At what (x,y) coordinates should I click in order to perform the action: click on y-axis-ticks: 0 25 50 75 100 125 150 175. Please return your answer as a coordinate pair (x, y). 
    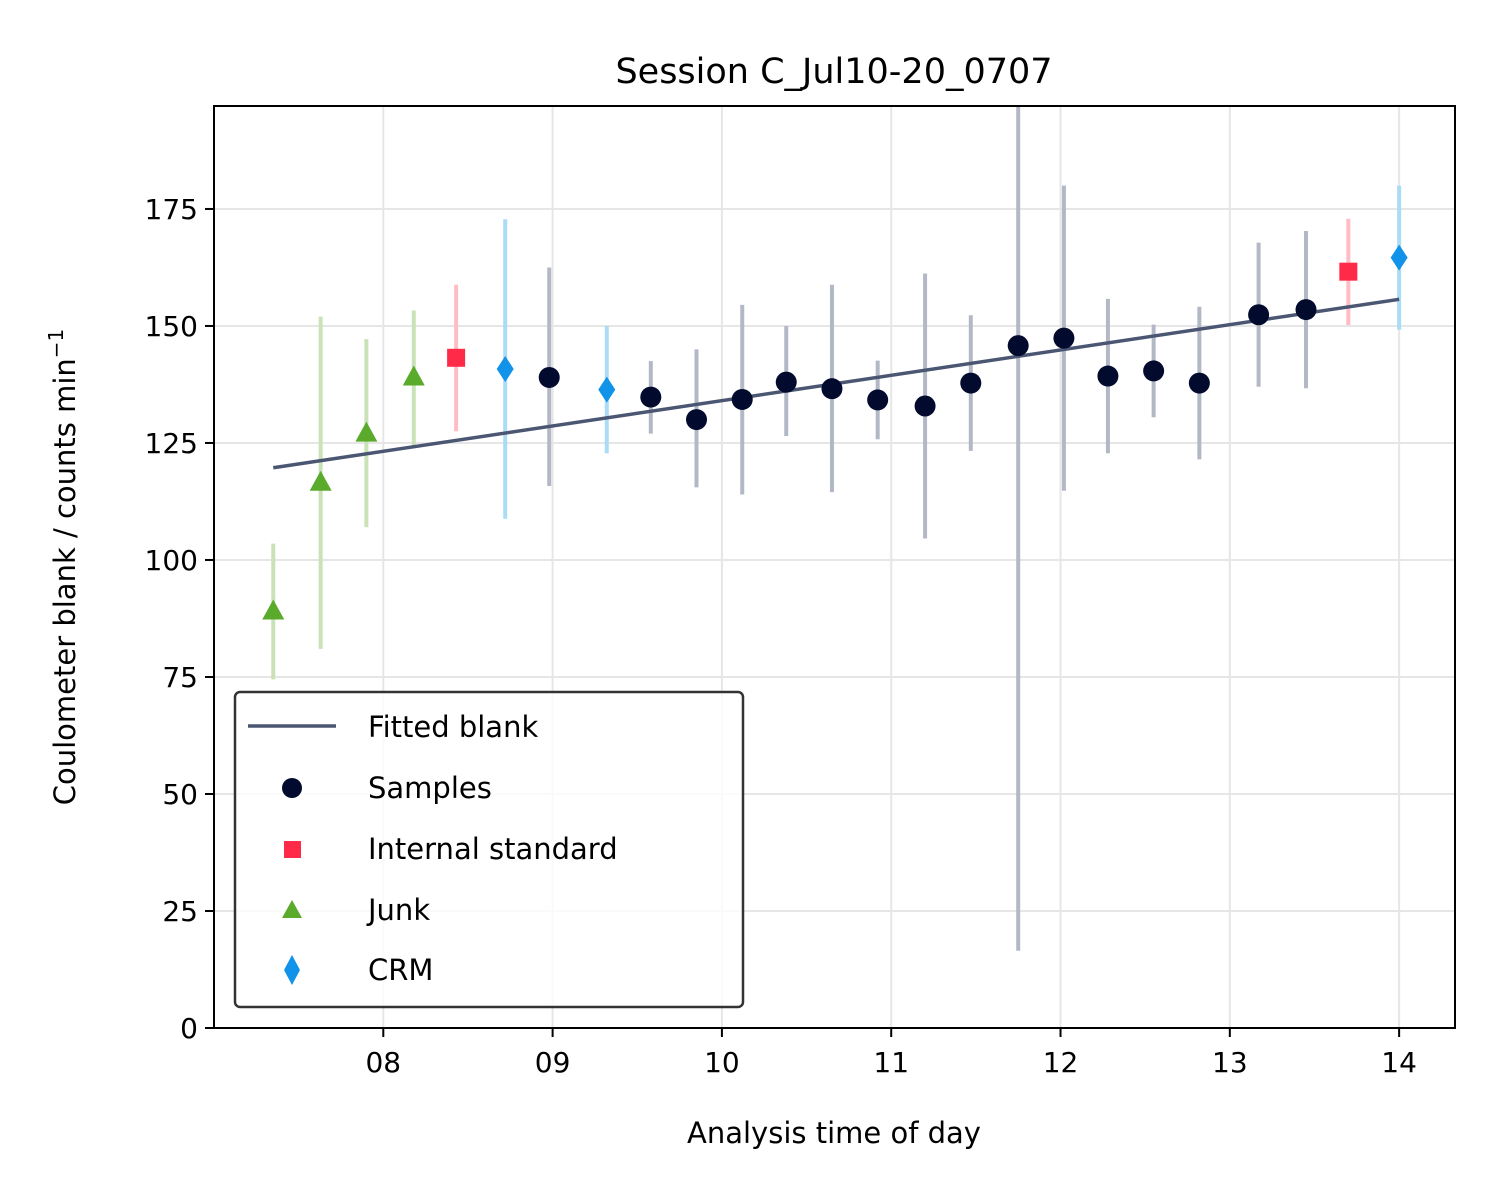
    Looking at the image, I should click on (179, 619).